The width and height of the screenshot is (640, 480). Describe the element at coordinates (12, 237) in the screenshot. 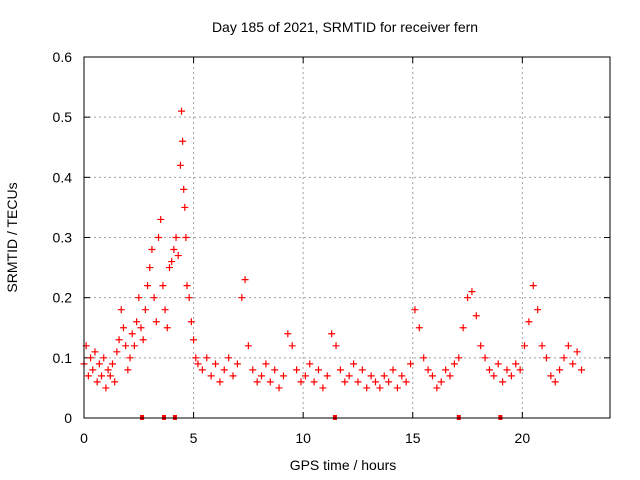

I see `y-axis-label: SRMTID / TECUs` at that location.